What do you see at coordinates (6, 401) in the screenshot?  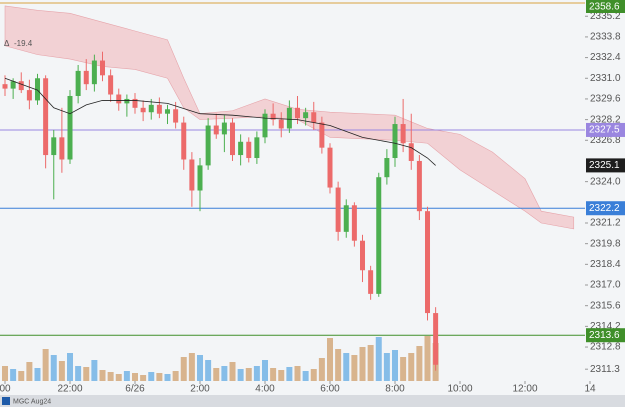 I see `symbol-icon` at bounding box center [6, 401].